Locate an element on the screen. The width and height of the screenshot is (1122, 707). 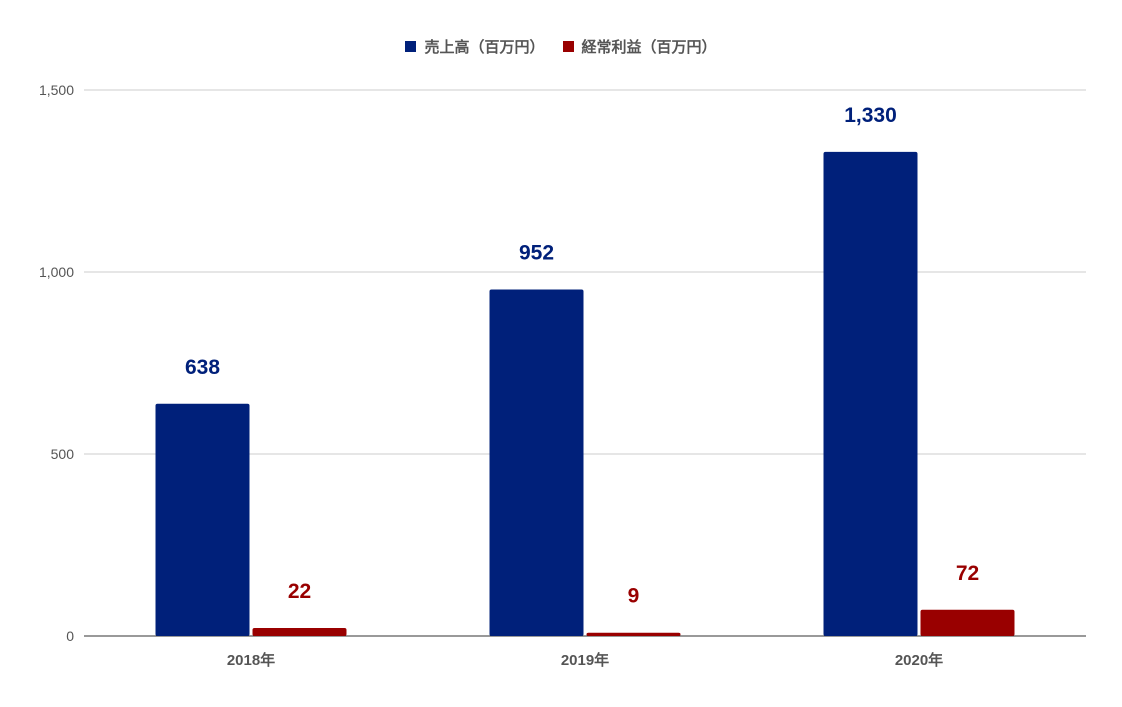
y-tick-label: 0 is located at coordinates (70, 636).